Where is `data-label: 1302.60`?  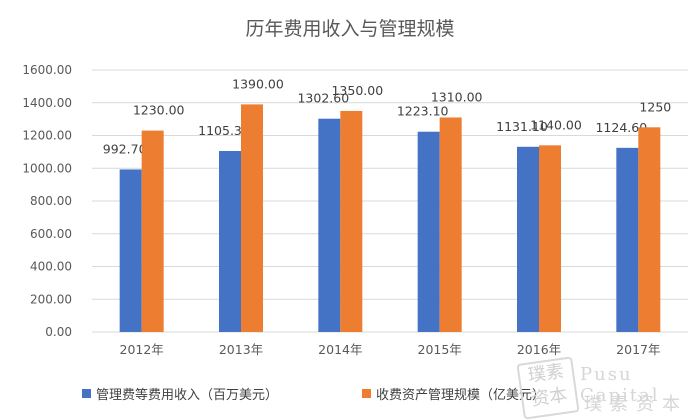 data-label: 1302.60 is located at coordinates (323, 98).